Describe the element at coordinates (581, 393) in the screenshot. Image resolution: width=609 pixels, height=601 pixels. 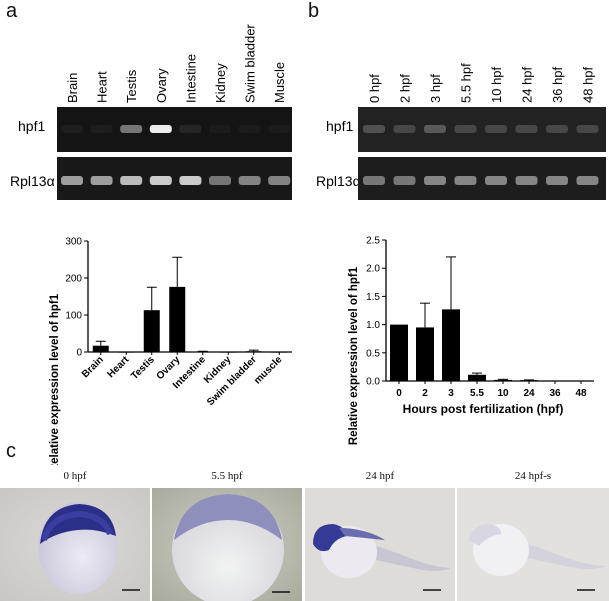
I see `chart-b-xtick-label-48: 48` at that location.